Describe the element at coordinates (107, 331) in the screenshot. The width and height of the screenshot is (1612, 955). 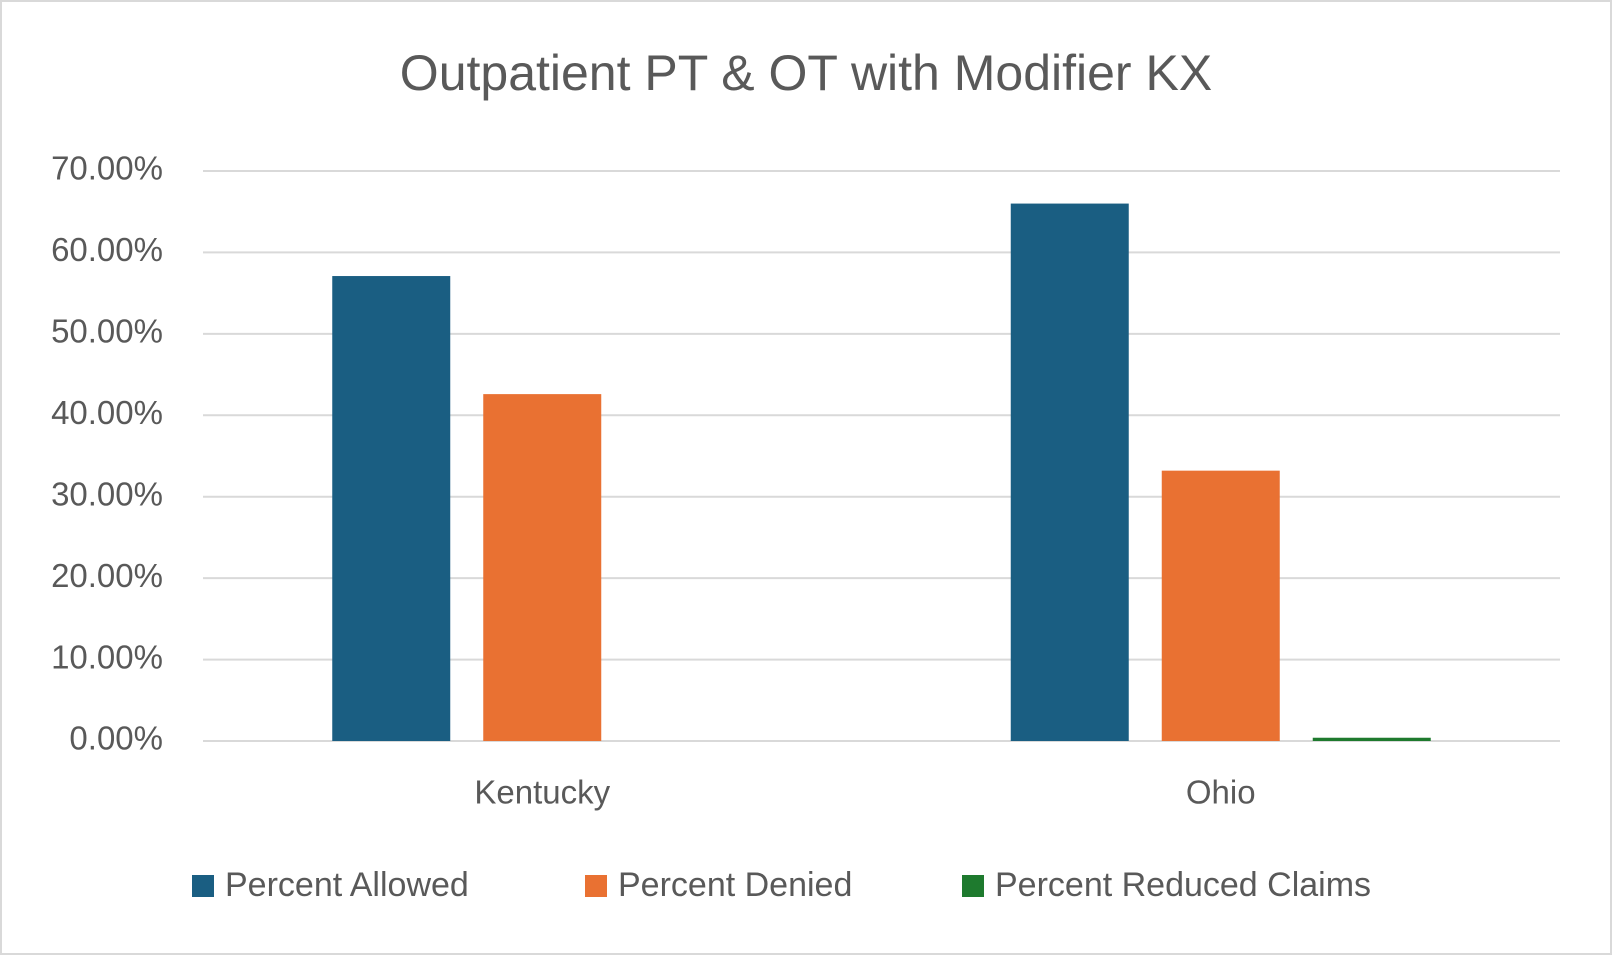
I see `y-tick-label: 50.00%` at that location.